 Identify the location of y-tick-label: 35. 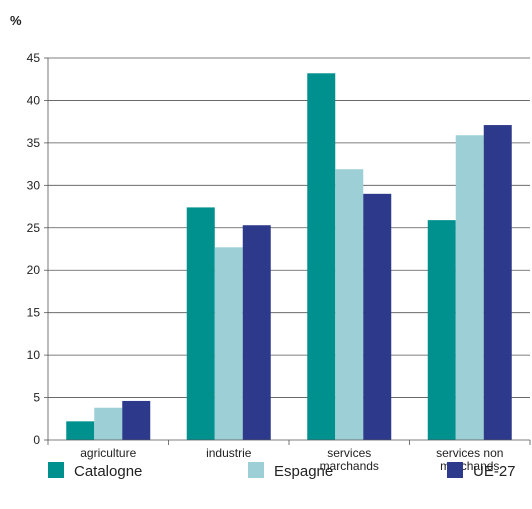
(34, 143).